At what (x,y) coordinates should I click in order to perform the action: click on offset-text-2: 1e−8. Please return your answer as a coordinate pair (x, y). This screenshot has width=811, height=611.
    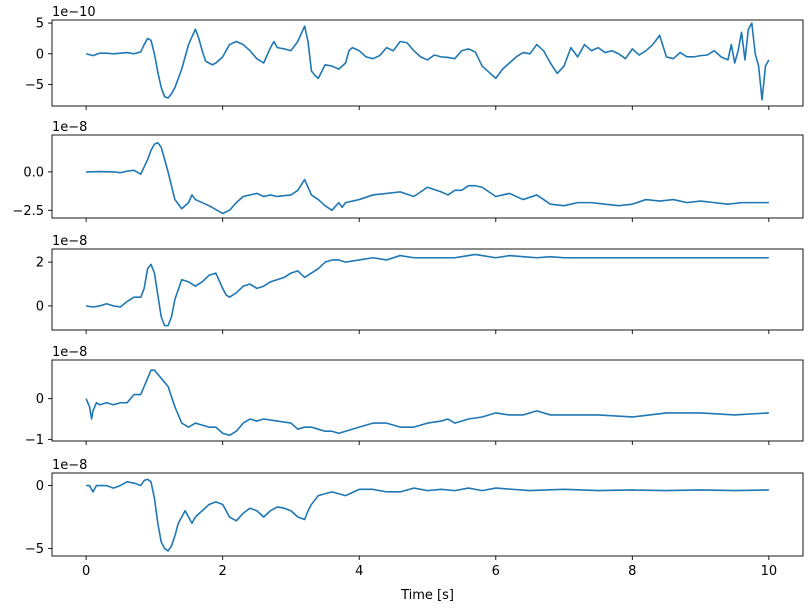
    Looking at the image, I should click on (69, 127).